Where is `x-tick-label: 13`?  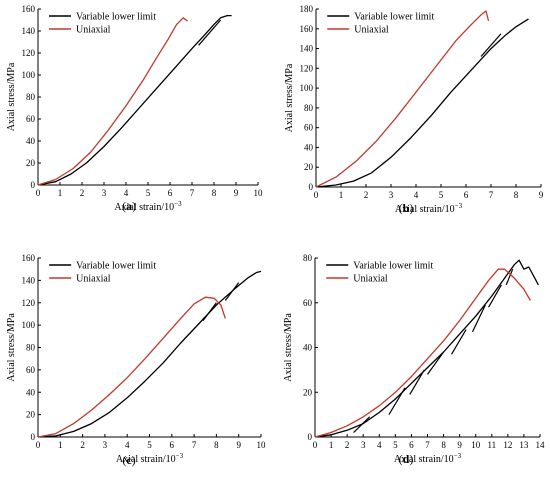
x-tick-label: 13 is located at coordinates (524, 445).